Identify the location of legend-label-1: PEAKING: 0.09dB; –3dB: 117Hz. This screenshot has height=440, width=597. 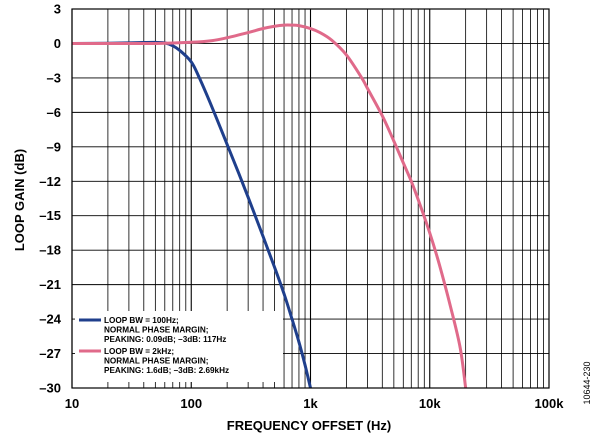
(165, 339).